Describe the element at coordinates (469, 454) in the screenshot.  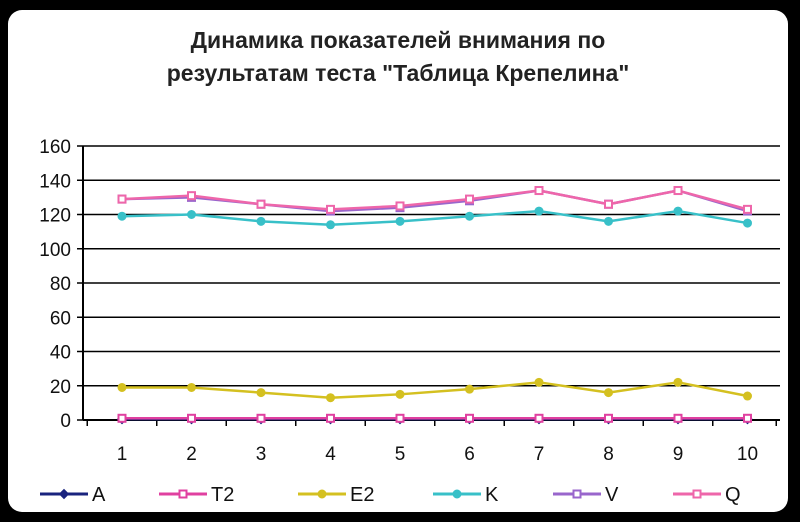
I see `x-tick-label: 6` at that location.